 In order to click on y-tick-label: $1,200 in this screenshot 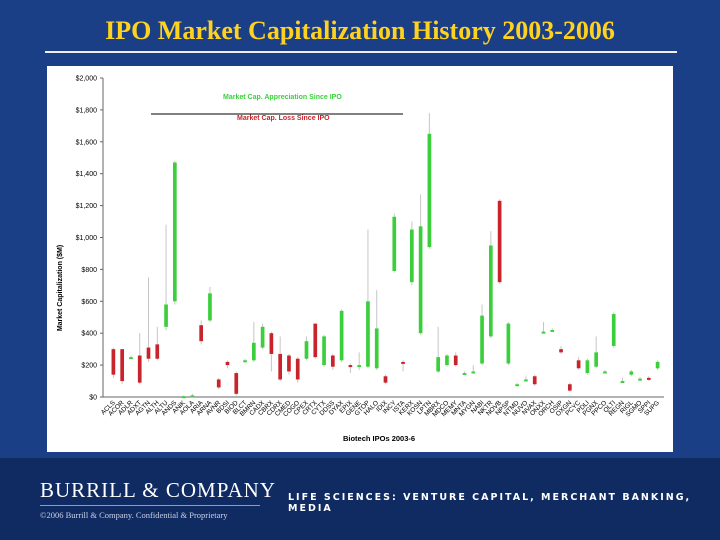, I will do `click(87, 206)`.